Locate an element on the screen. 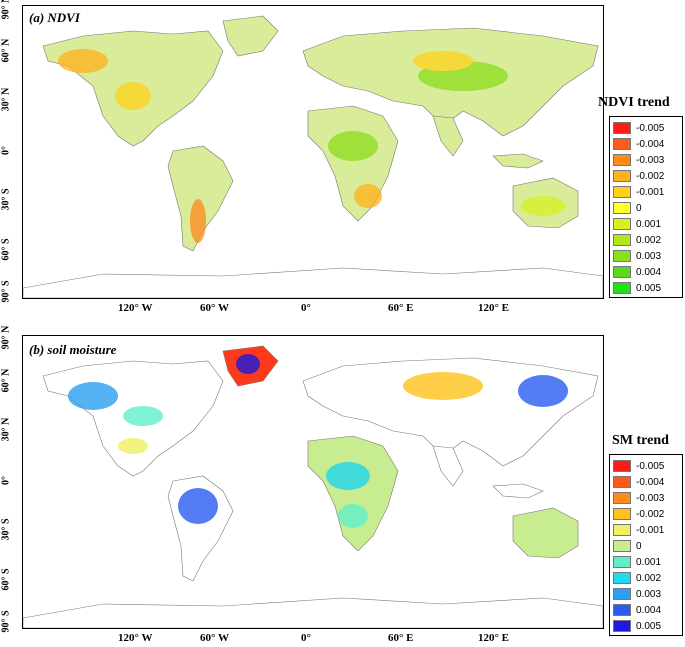 The width and height of the screenshot is (685, 647). legend-row: -0.005 is located at coordinates (637, 466).